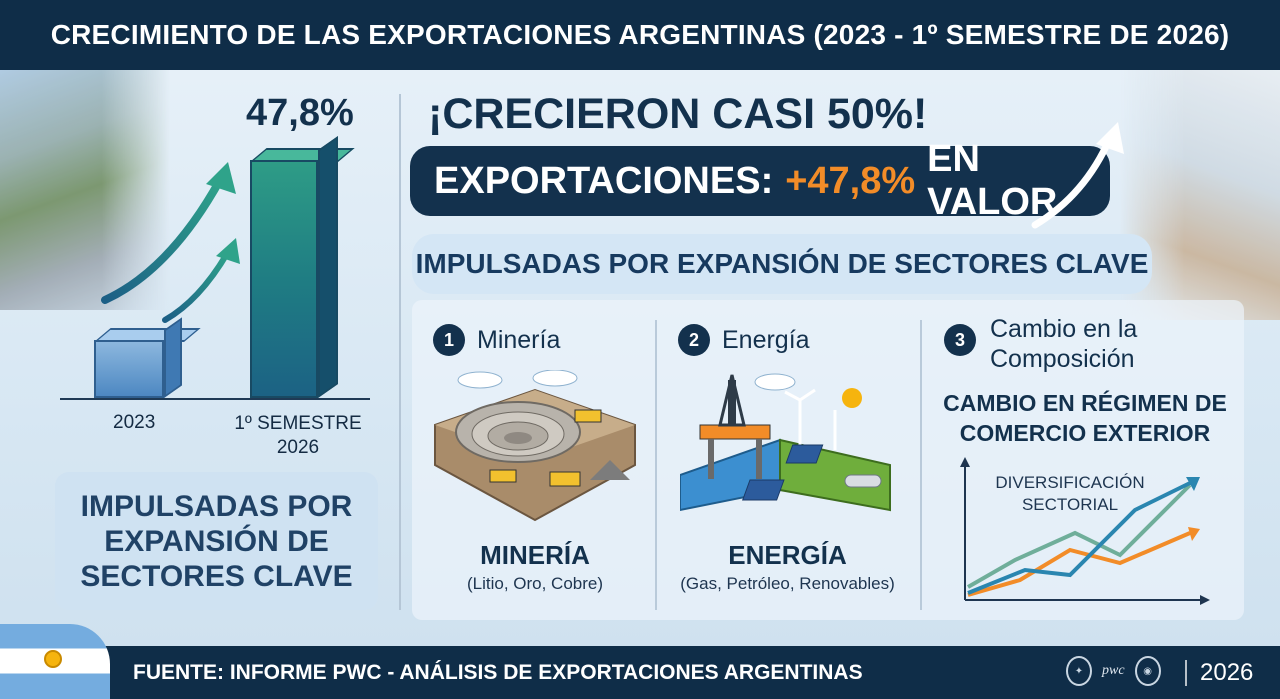 The width and height of the screenshot is (1280, 699). What do you see at coordinates (173, 357) in the screenshot?
I see `bar-2023-side` at bounding box center [173, 357].